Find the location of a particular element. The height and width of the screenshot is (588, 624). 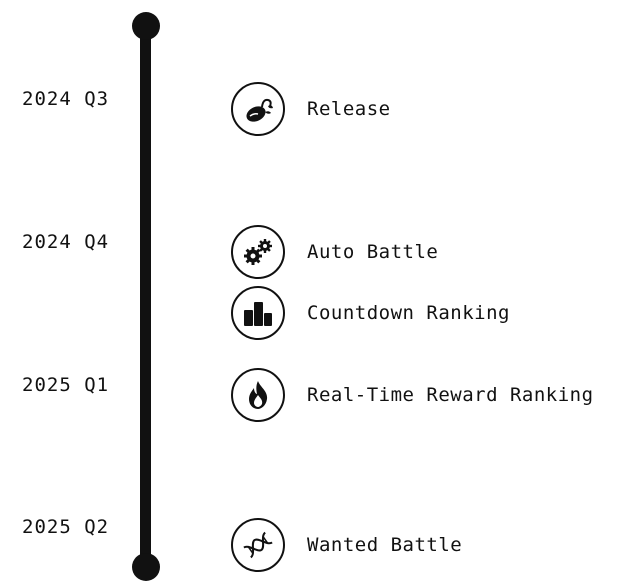

gears-icon is located at coordinates (258, 252).